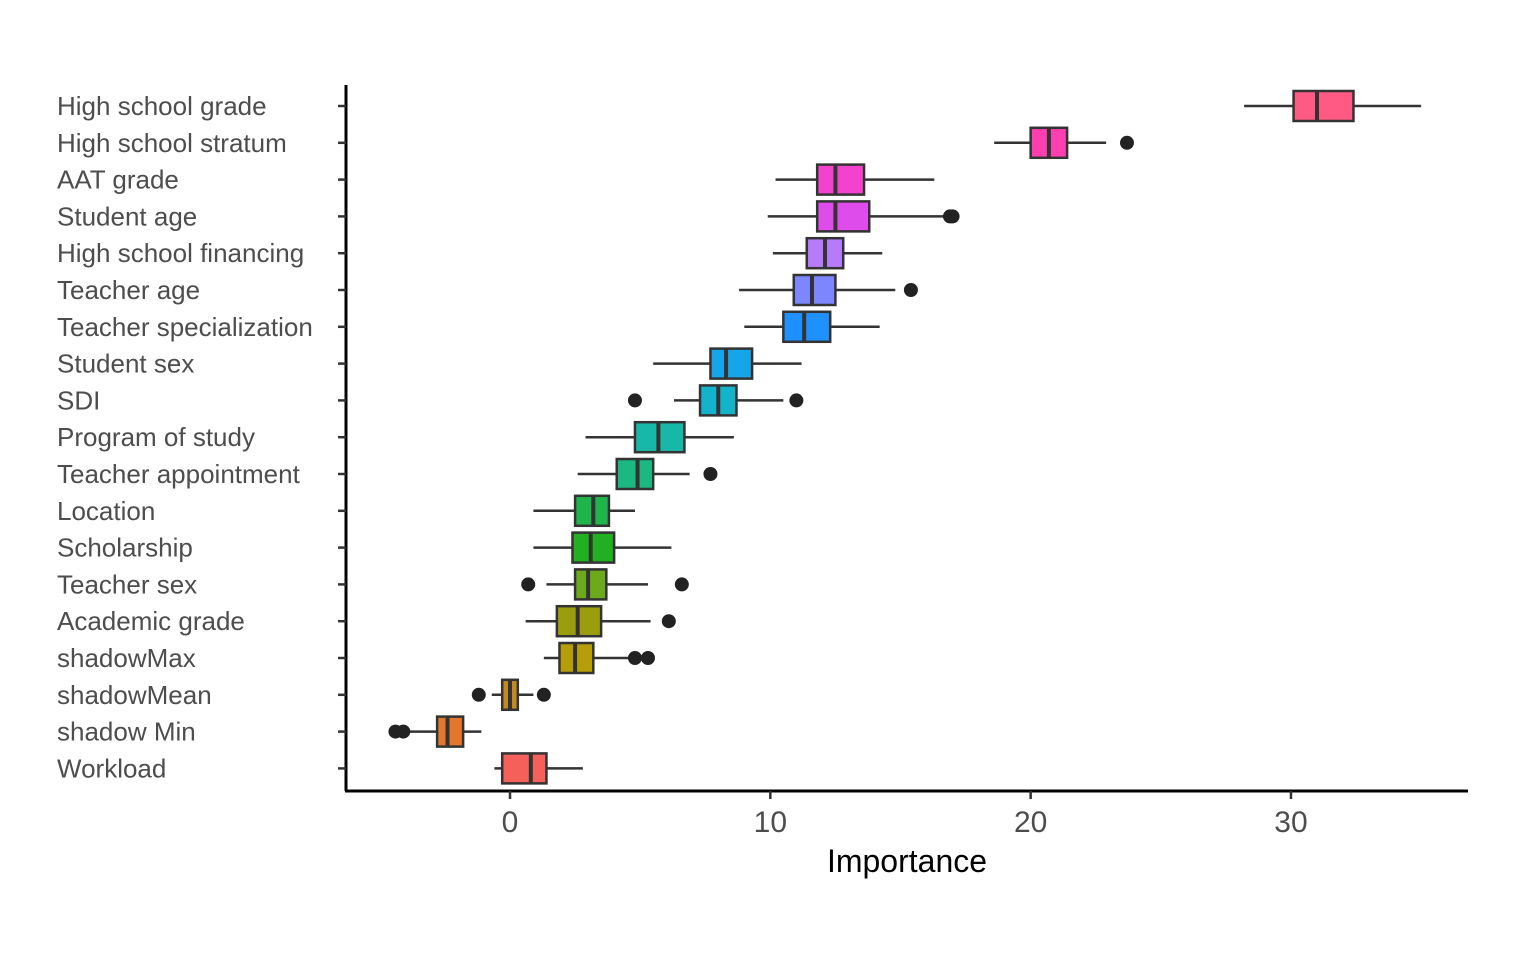 The height and width of the screenshot is (973, 1530). I want to click on y-tick-label: Student age, so click(127, 216).